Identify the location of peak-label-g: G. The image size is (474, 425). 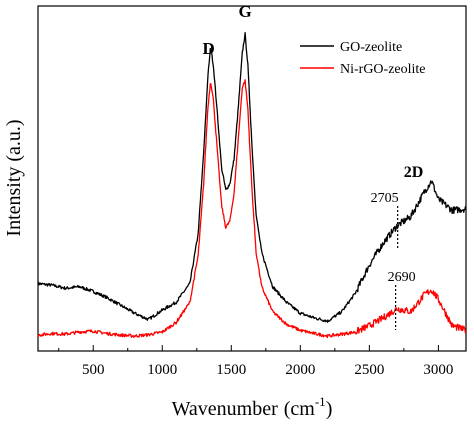
(244, 11).